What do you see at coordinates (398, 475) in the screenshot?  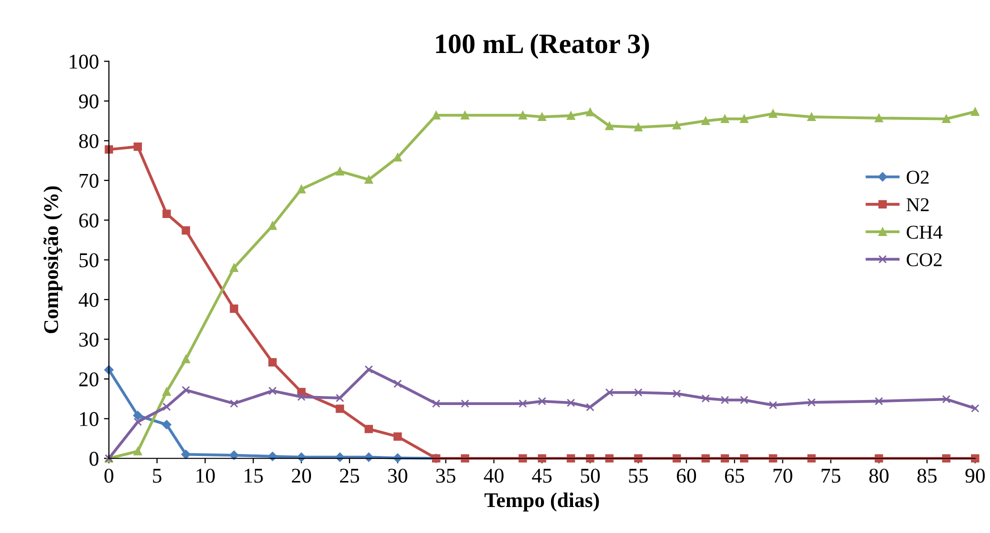 I see `x-tick-label: 30` at bounding box center [398, 475].